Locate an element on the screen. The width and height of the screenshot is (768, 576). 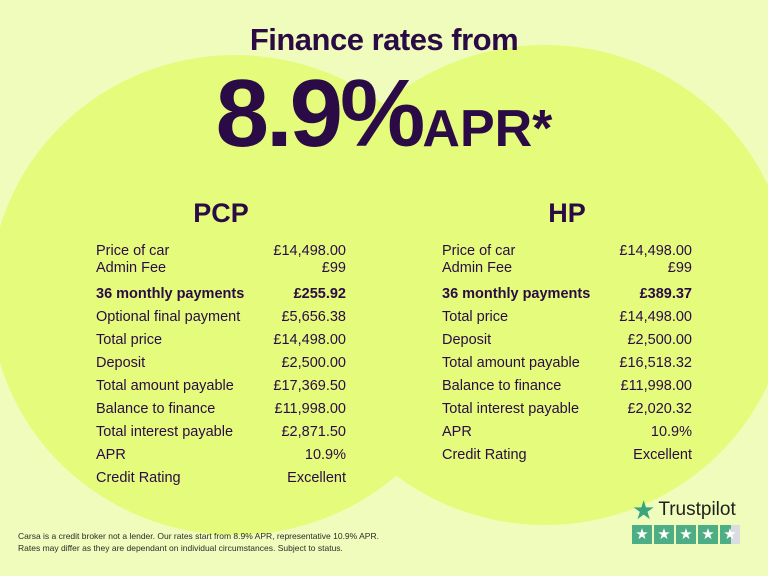
row-value: £2,020.32 is located at coordinates (659, 409).